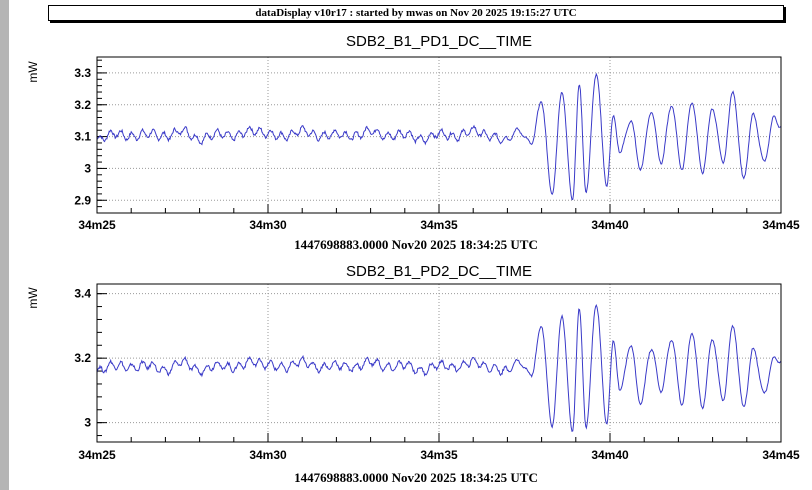 This screenshot has width=812, height=490. What do you see at coordinates (439, 271) in the screenshot?
I see `chart-title: SDB2_B1_PD2_DC__TIME` at bounding box center [439, 271].